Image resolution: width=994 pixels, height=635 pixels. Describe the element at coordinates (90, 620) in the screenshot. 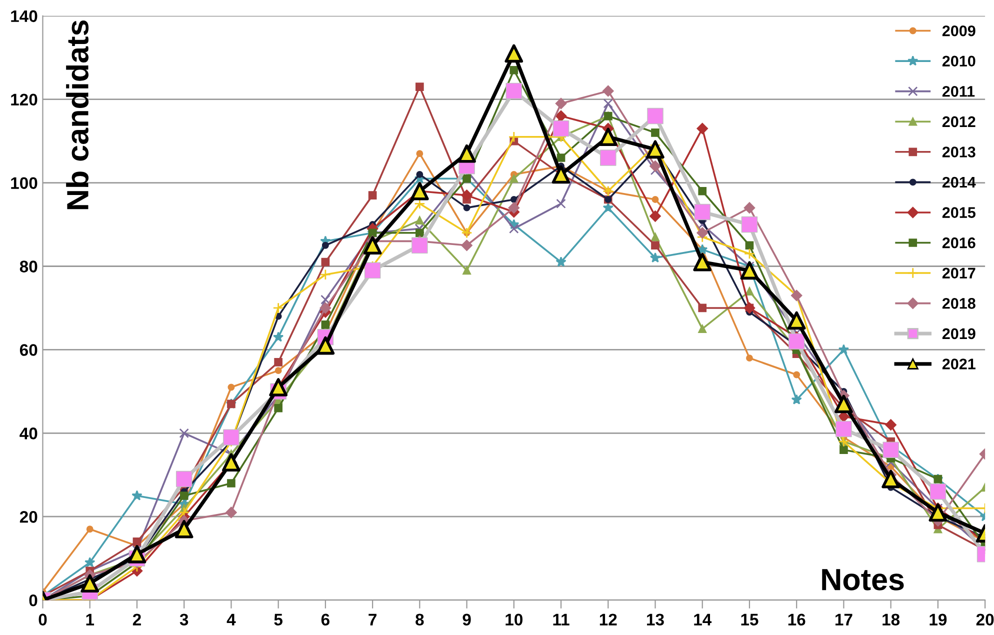

I see `x-tick-label: 1` at that location.